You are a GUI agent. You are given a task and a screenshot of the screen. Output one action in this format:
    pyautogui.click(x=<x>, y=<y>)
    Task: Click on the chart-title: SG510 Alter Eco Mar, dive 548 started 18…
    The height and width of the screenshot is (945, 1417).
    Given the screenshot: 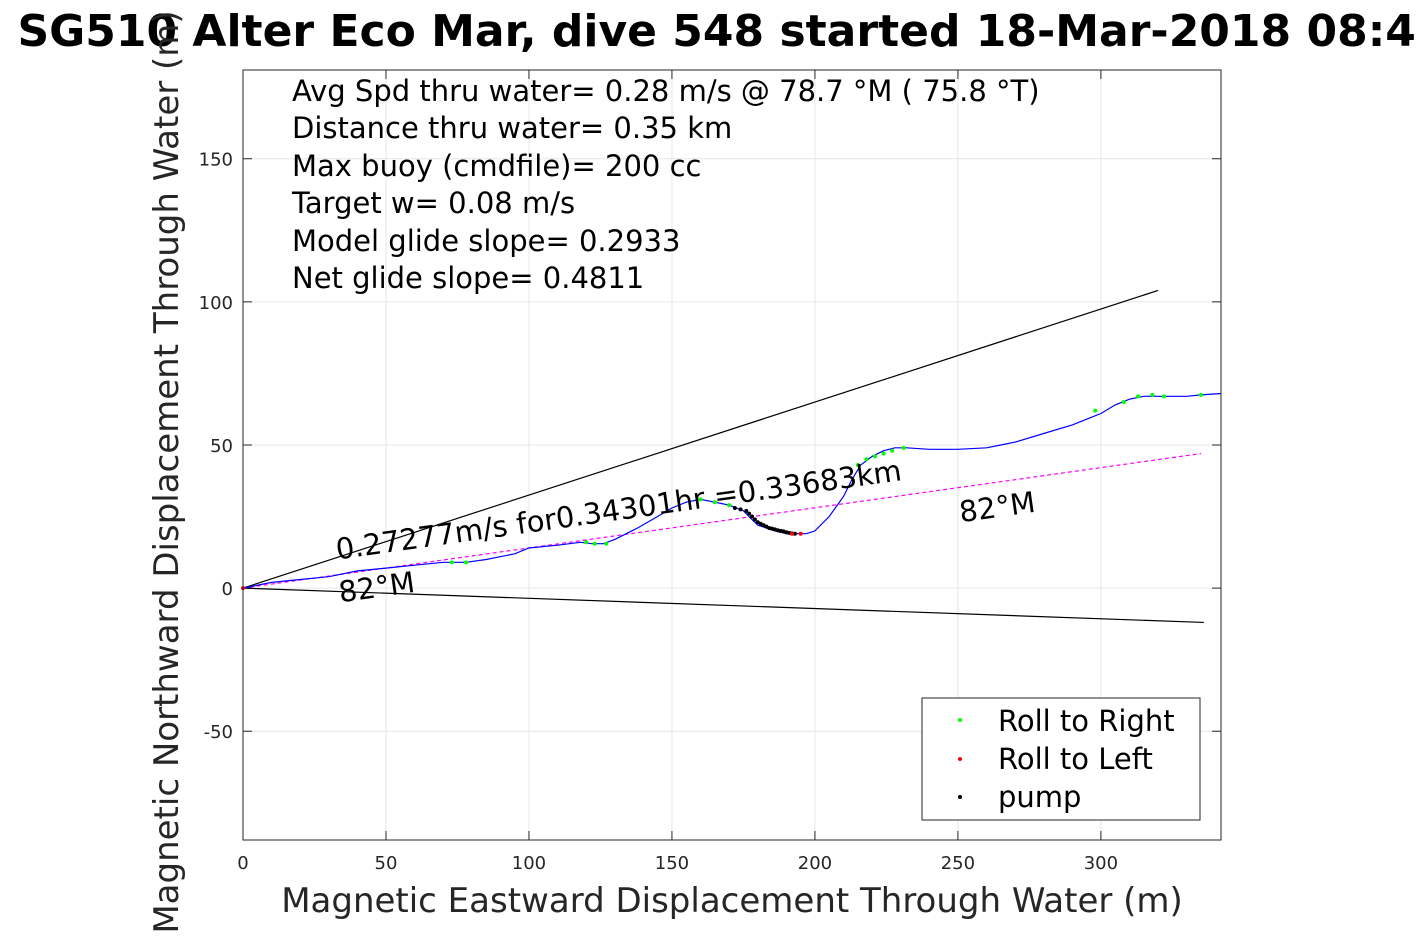 What is the action you would take?
    pyautogui.click(x=717, y=31)
    